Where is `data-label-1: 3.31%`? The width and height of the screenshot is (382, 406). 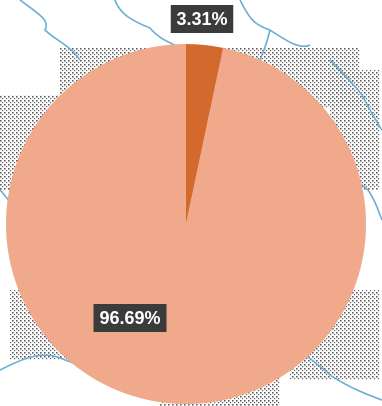 data-label-1: 3.31% is located at coordinates (202, 19).